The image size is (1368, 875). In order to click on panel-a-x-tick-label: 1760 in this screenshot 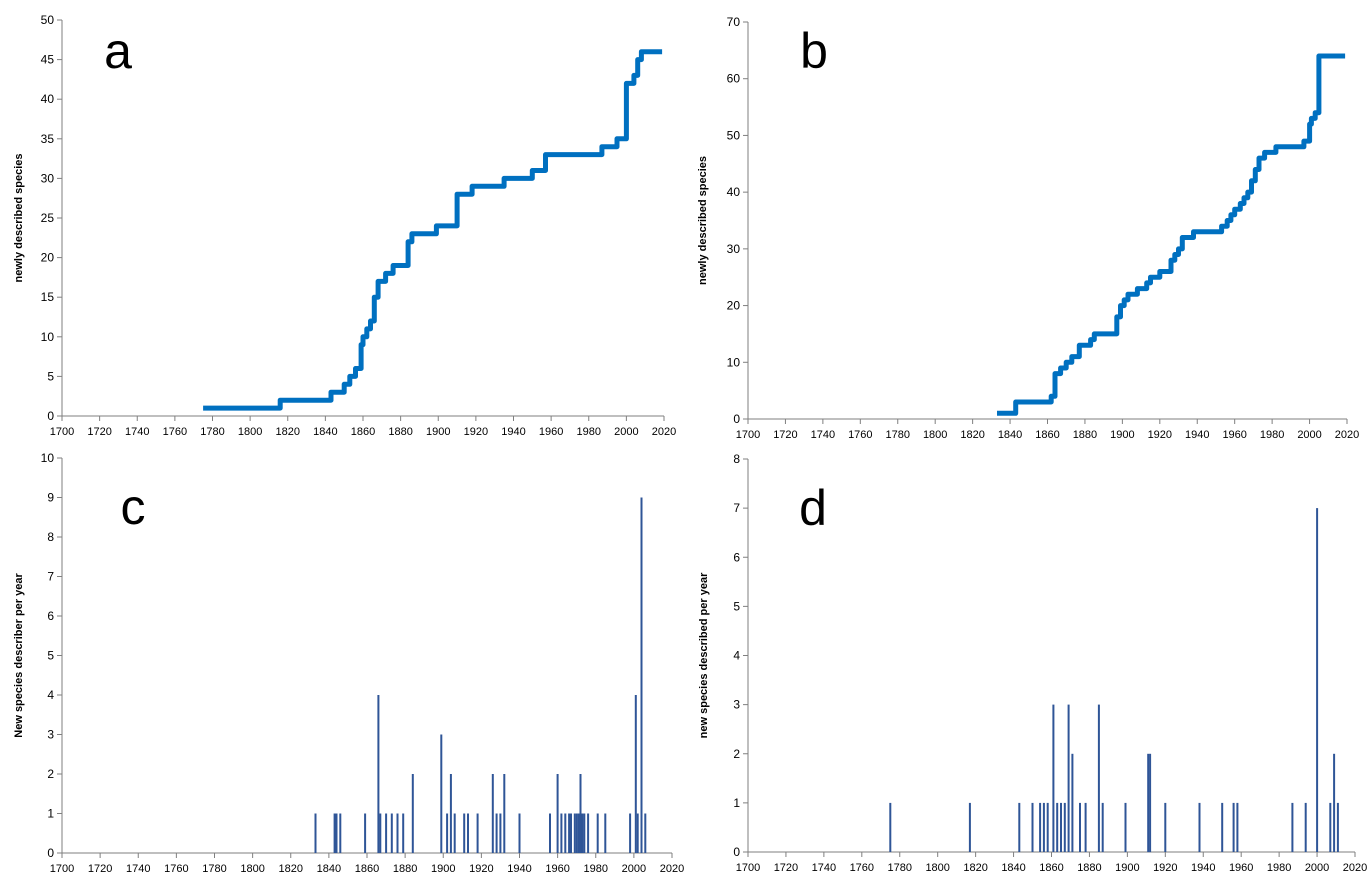, I will do `click(175, 432)`.